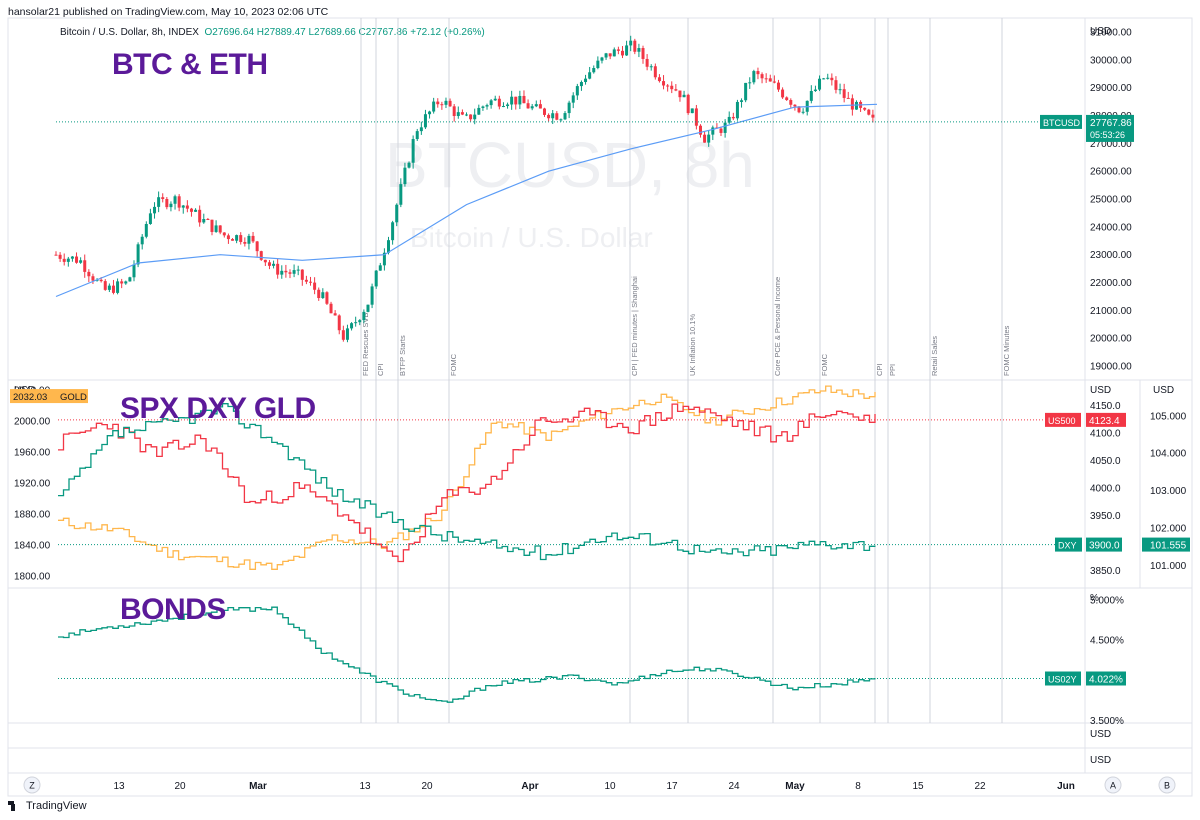 This screenshot has width=1200, height=820. Describe the element at coordinates (529, 786) in the screenshot. I see `time-tick: Apr` at that location.